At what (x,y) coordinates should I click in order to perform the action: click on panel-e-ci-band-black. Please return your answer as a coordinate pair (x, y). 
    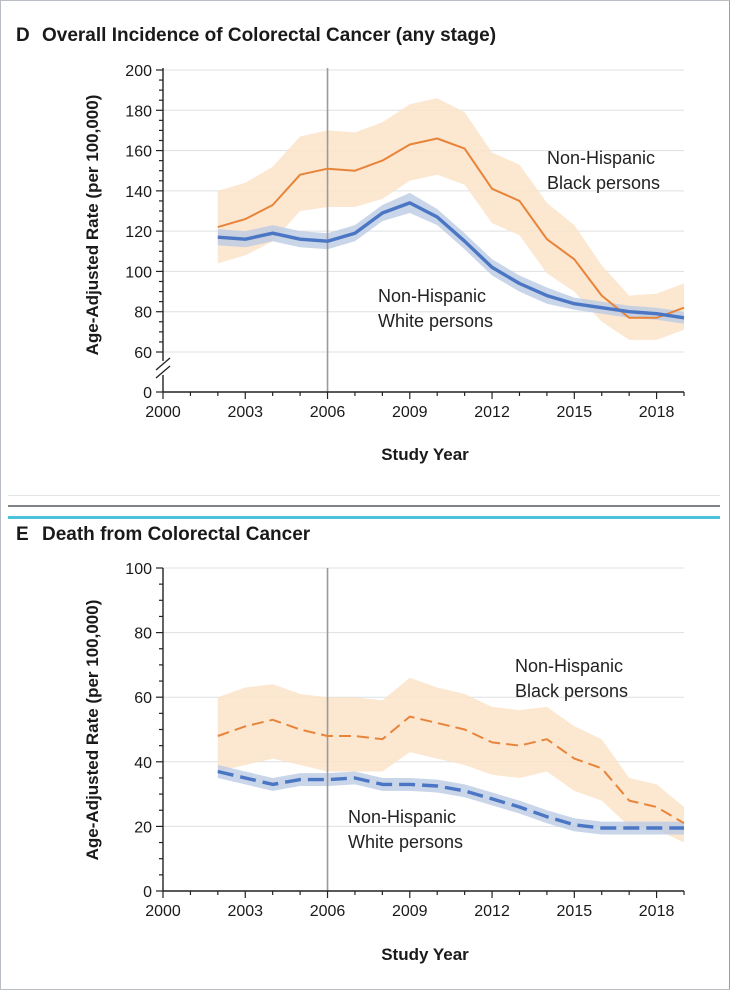
    Looking at the image, I should click on (451, 760).